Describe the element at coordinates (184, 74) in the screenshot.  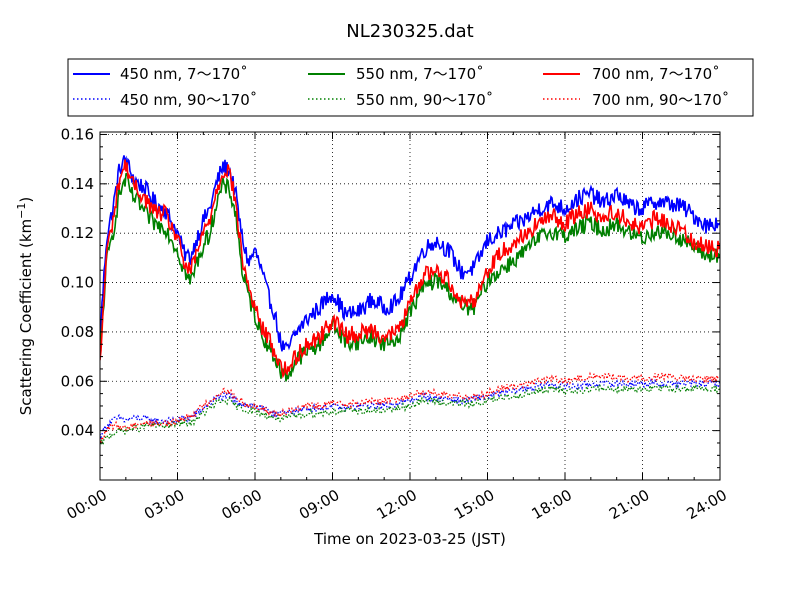
I see `legend-label-450-full: 450 nm, 7～170˚` at that location.